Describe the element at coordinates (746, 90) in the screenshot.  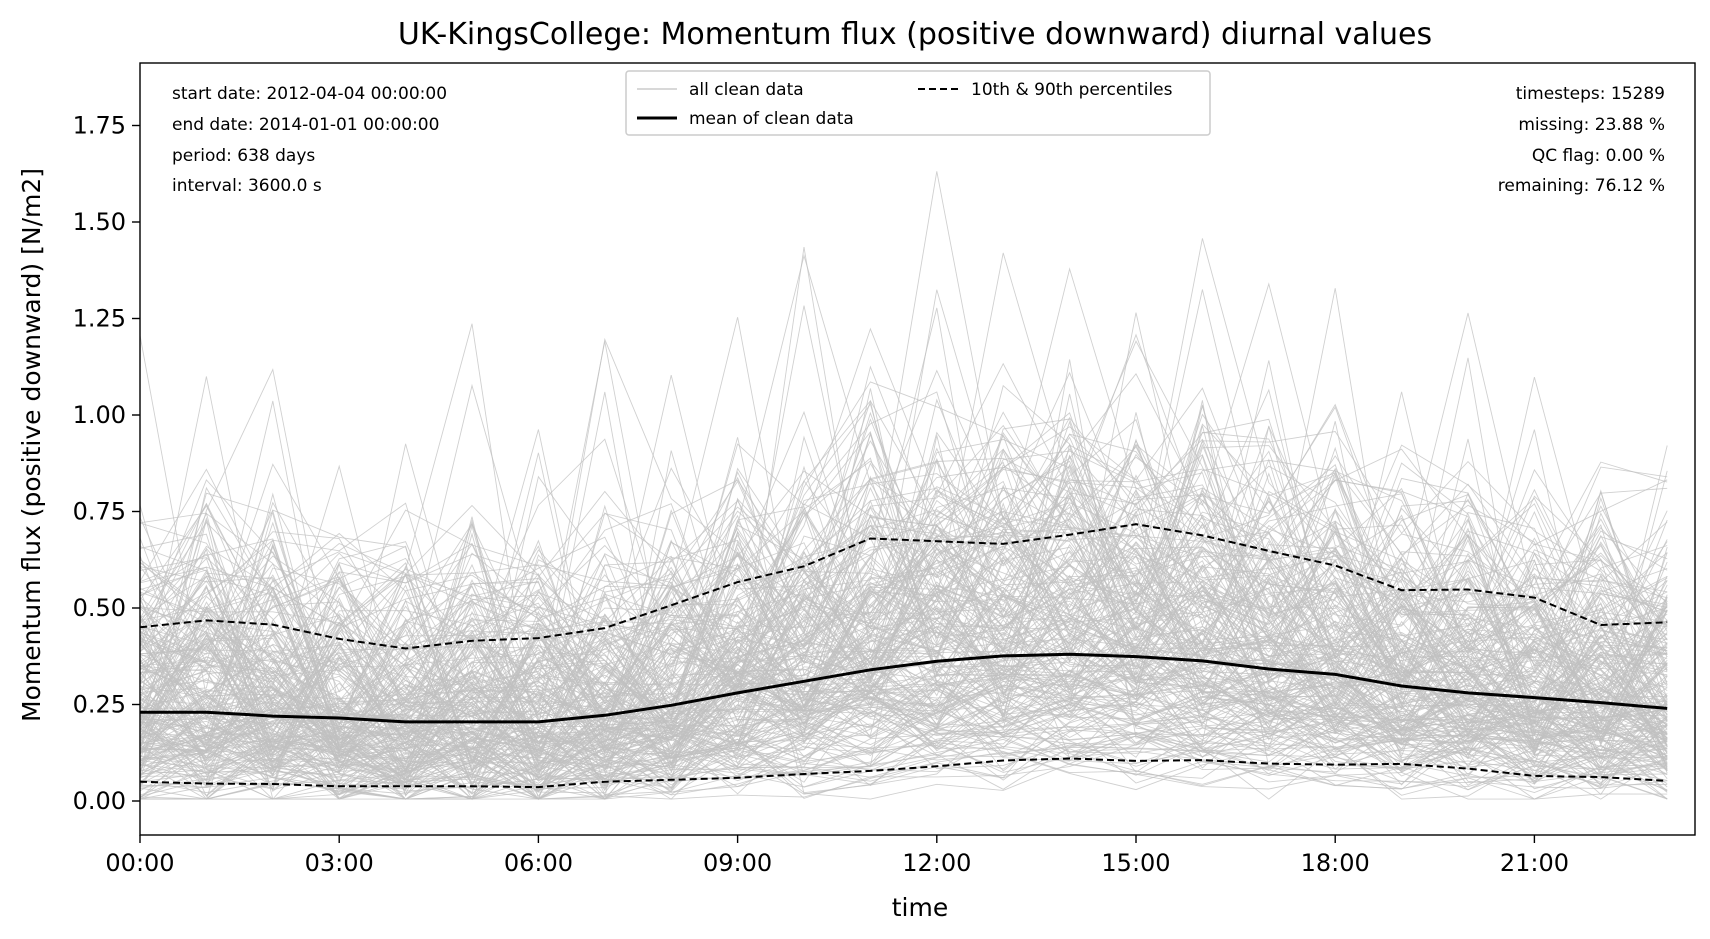
I see `legend-label-all-clean-data: all clean data` at that location.